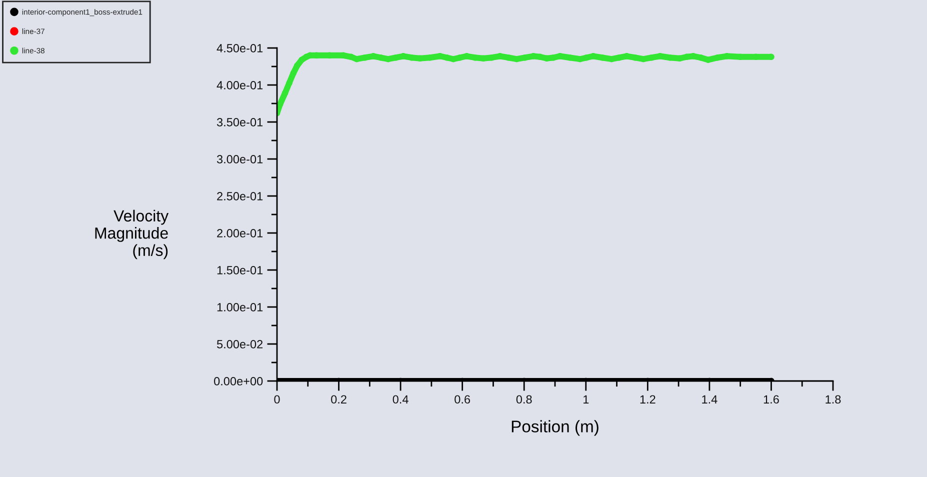 The width and height of the screenshot is (927, 477). I want to click on x-tick-label: 0.2, so click(338, 399).